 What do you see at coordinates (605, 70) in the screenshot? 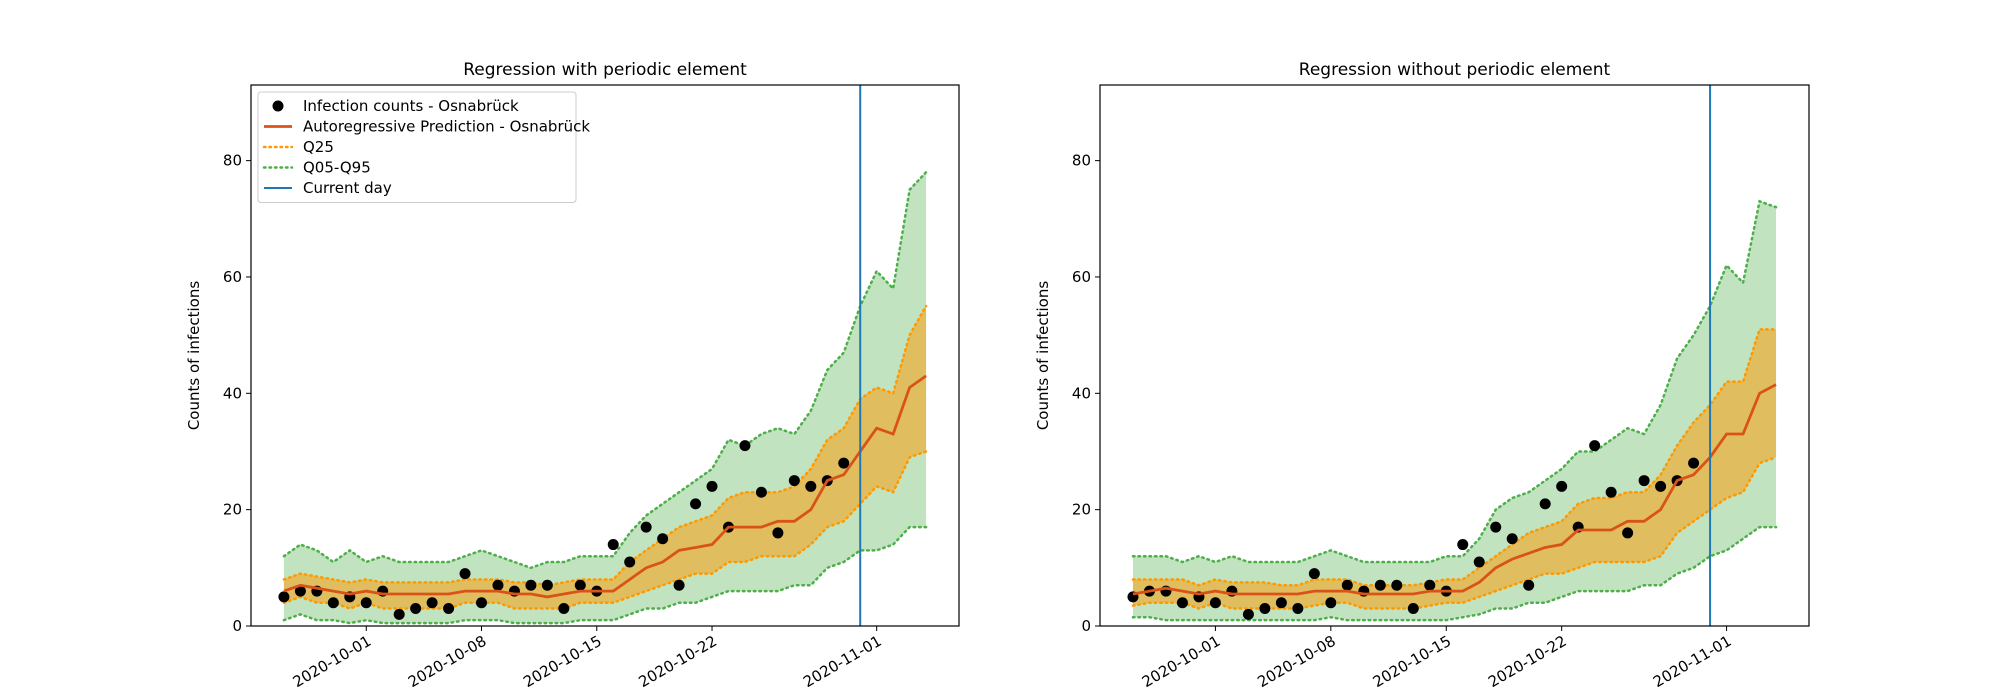
I see `subplot-title: Regression with periodic element` at bounding box center [605, 70].